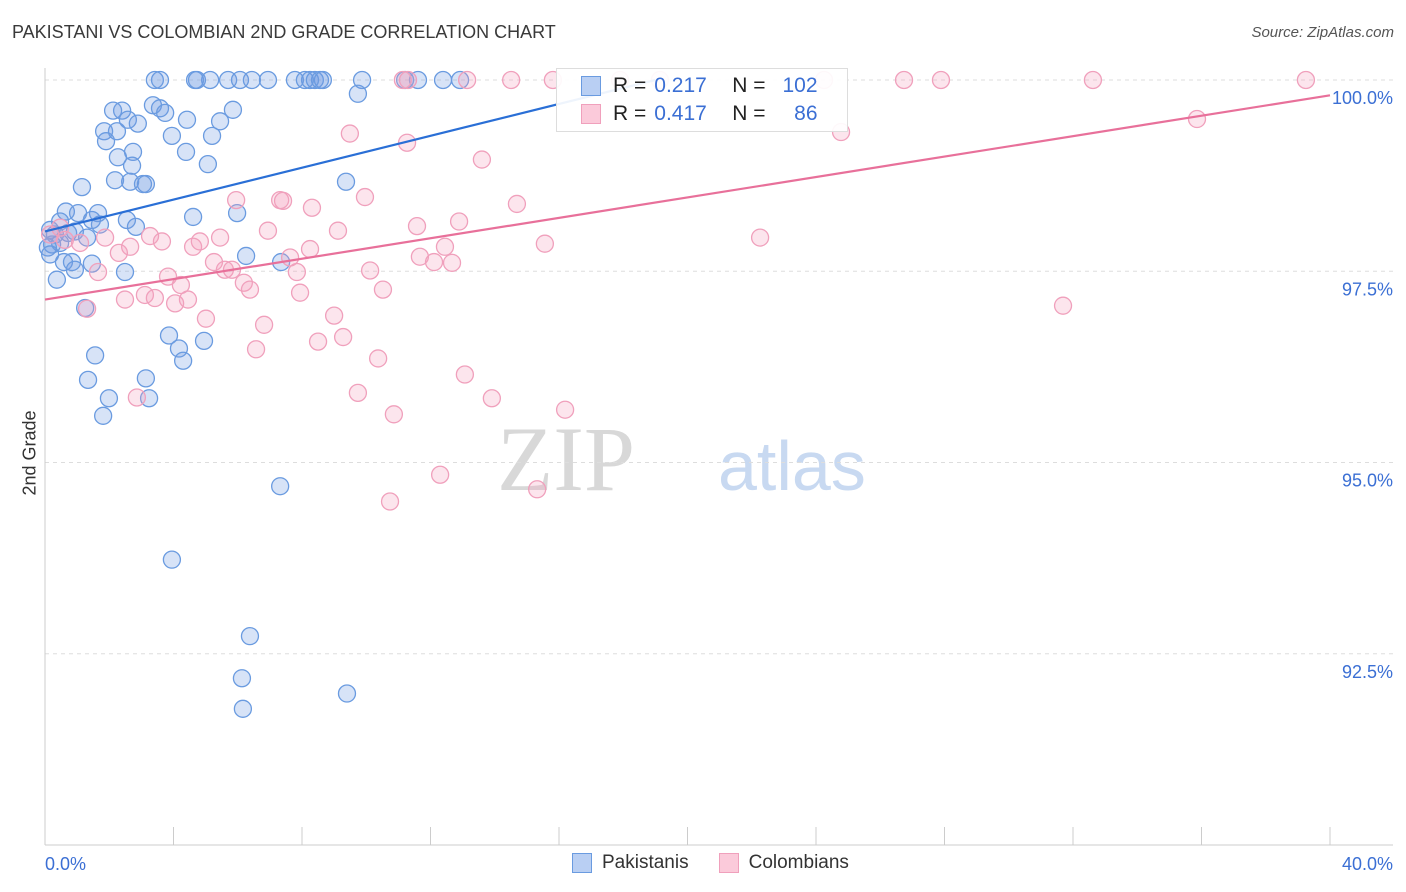 The width and height of the screenshot is (1406, 892). Describe the element at coordinates (65, 864) in the screenshot. I see `x-tick-label: 0.0%` at that location.